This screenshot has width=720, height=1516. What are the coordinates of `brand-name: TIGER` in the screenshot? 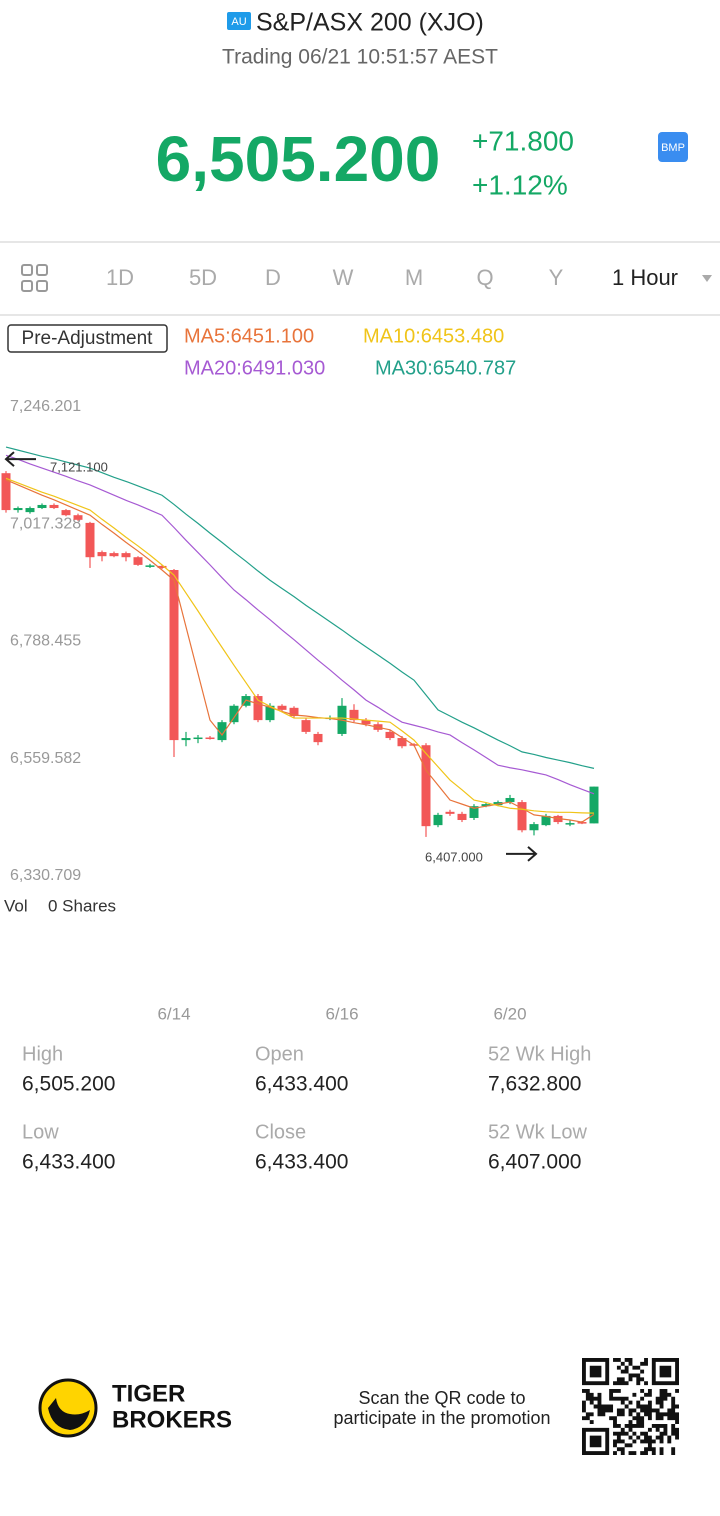 It's located at (148, 1393).